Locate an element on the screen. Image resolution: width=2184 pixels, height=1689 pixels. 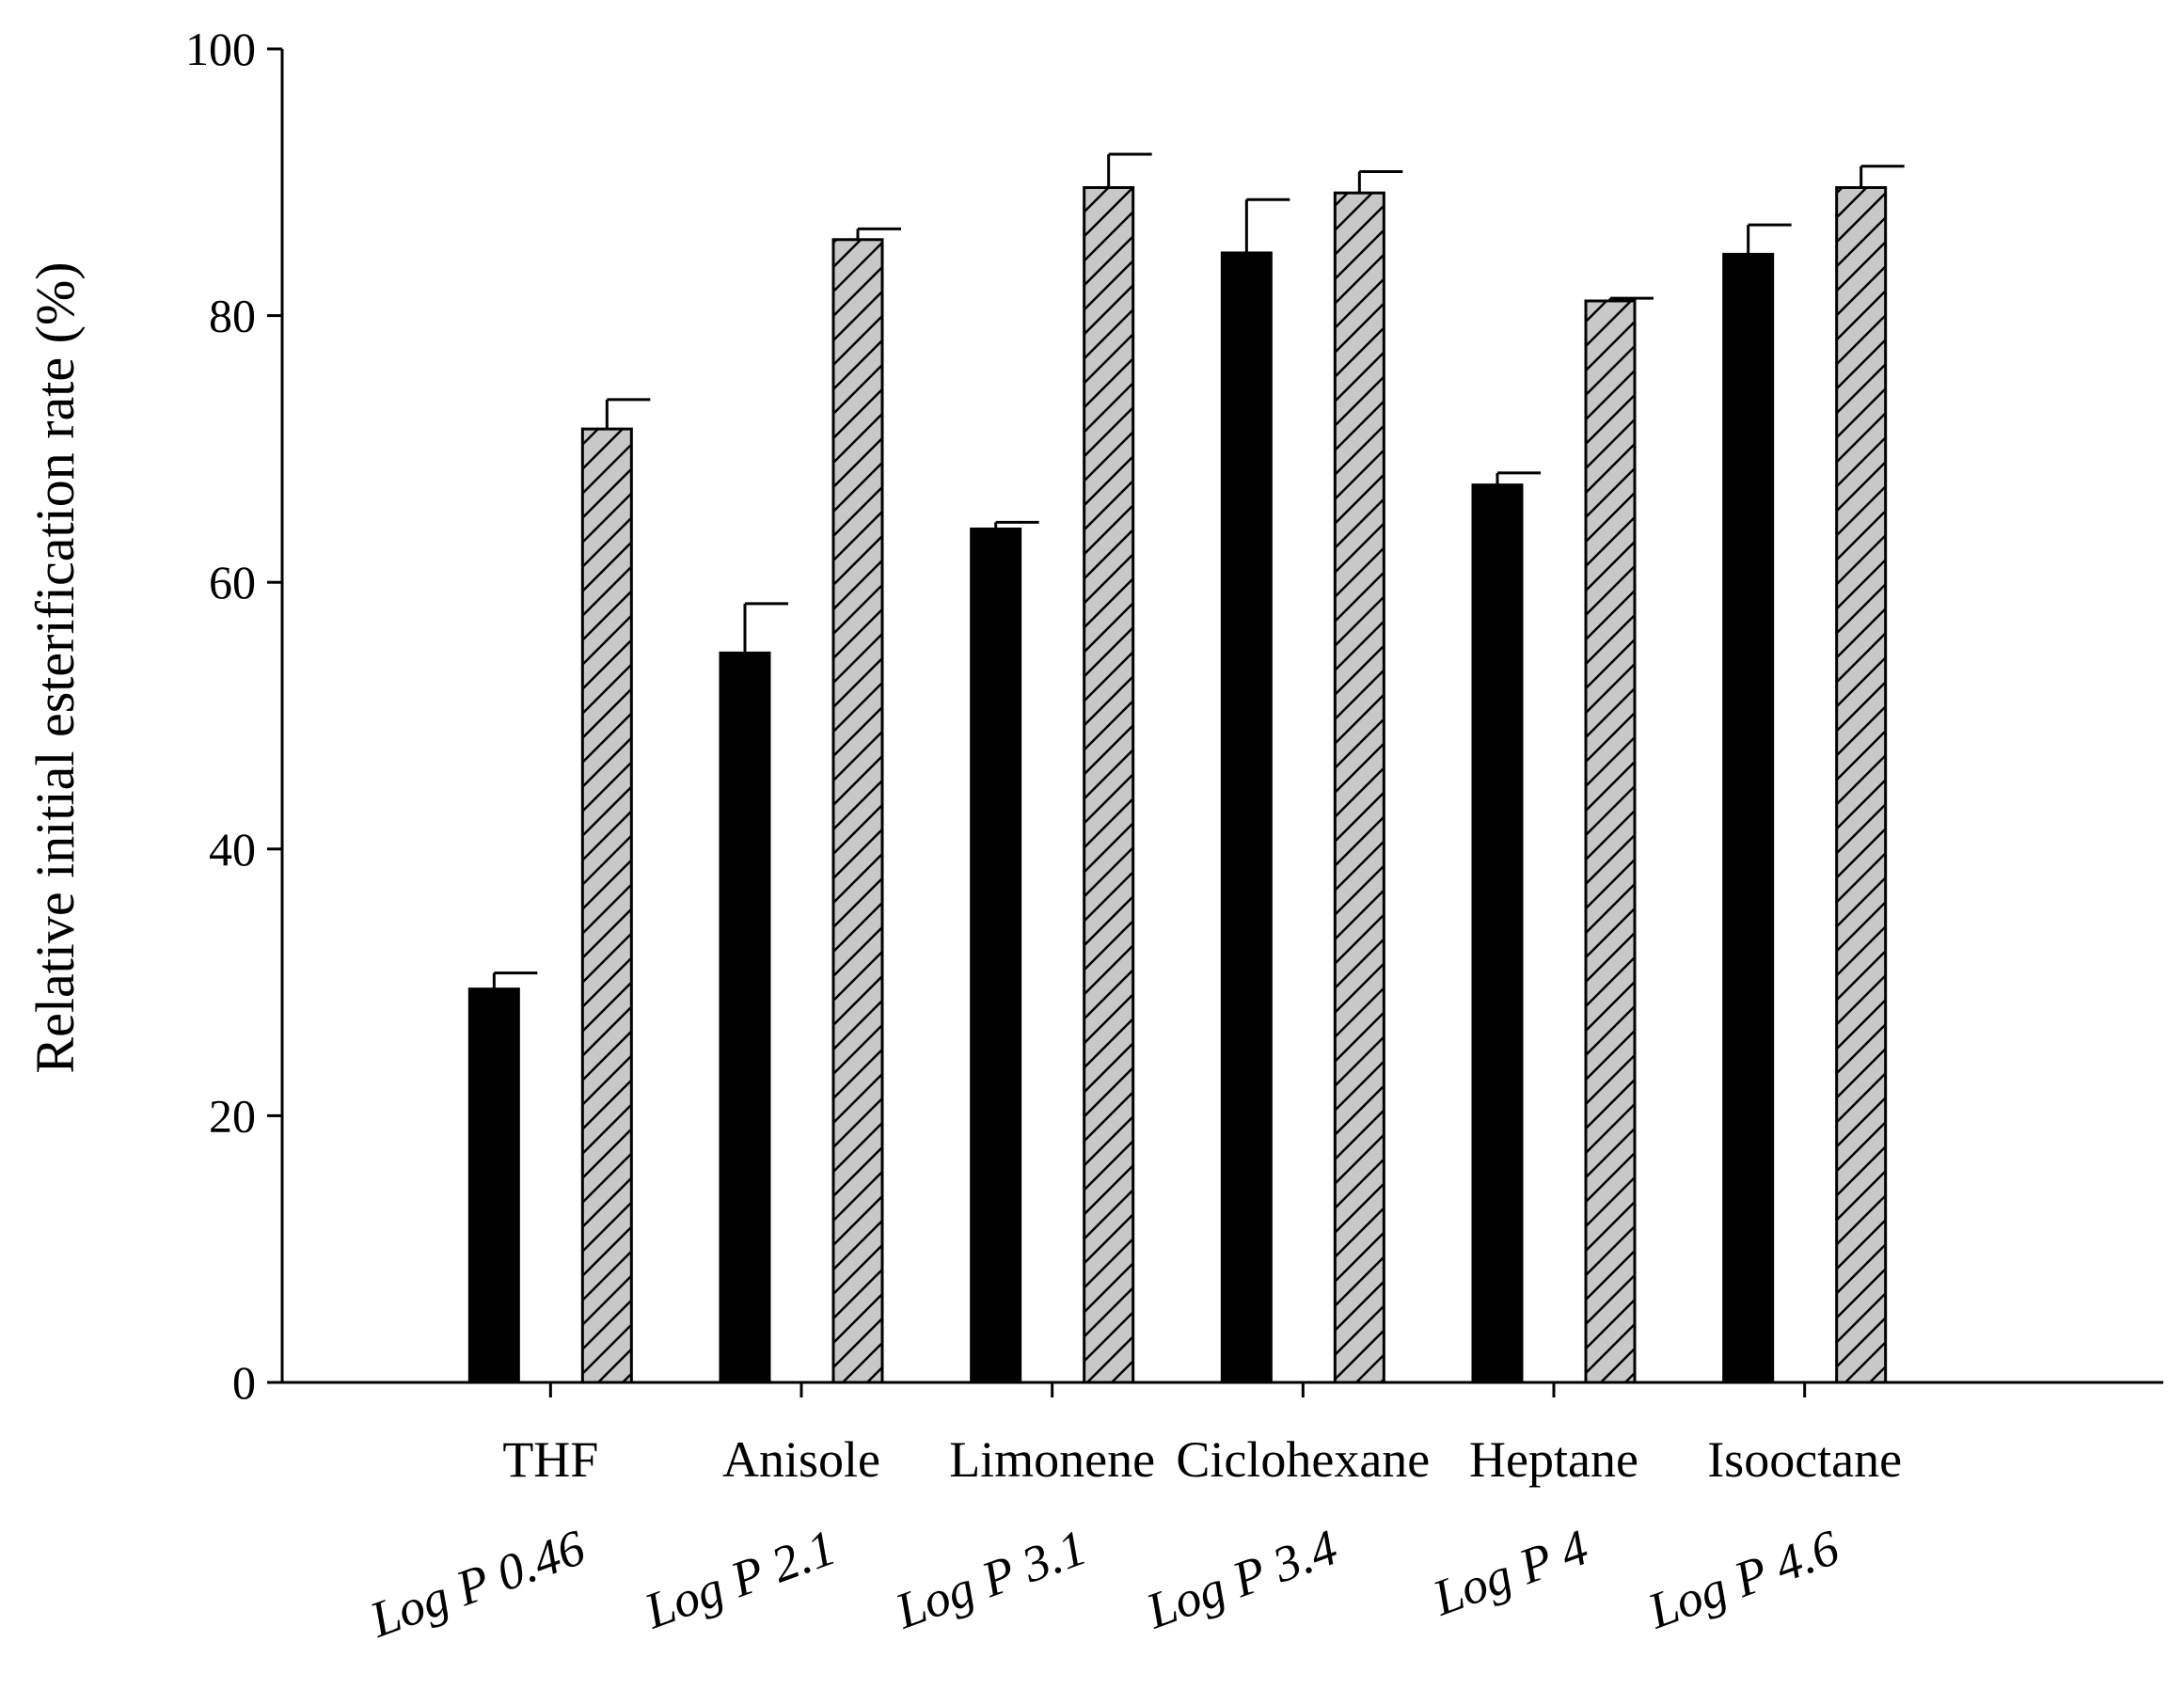
y-tick-label: 60 is located at coordinates (232, 582).